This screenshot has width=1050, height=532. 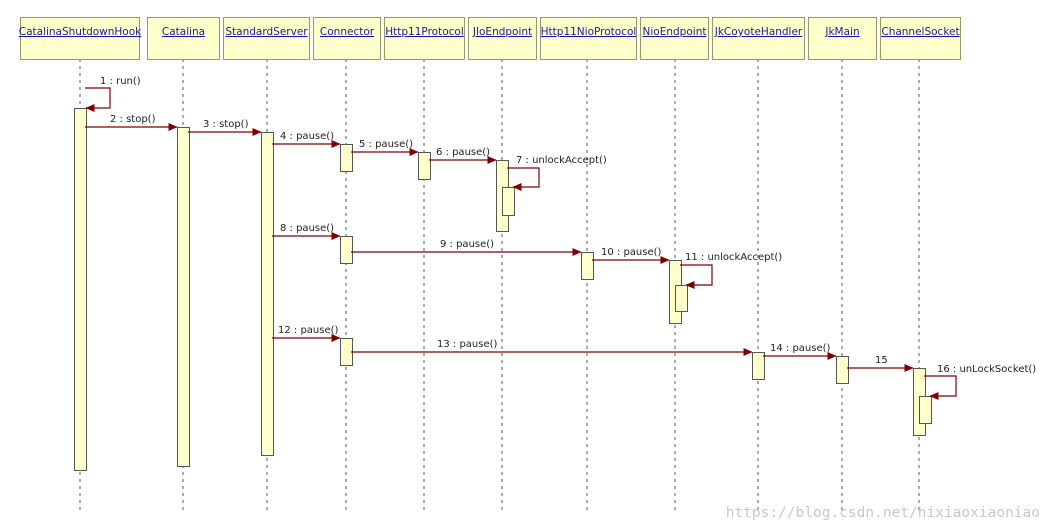 I want to click on message-3: 3 : stop(), so click(x=225, y=127).